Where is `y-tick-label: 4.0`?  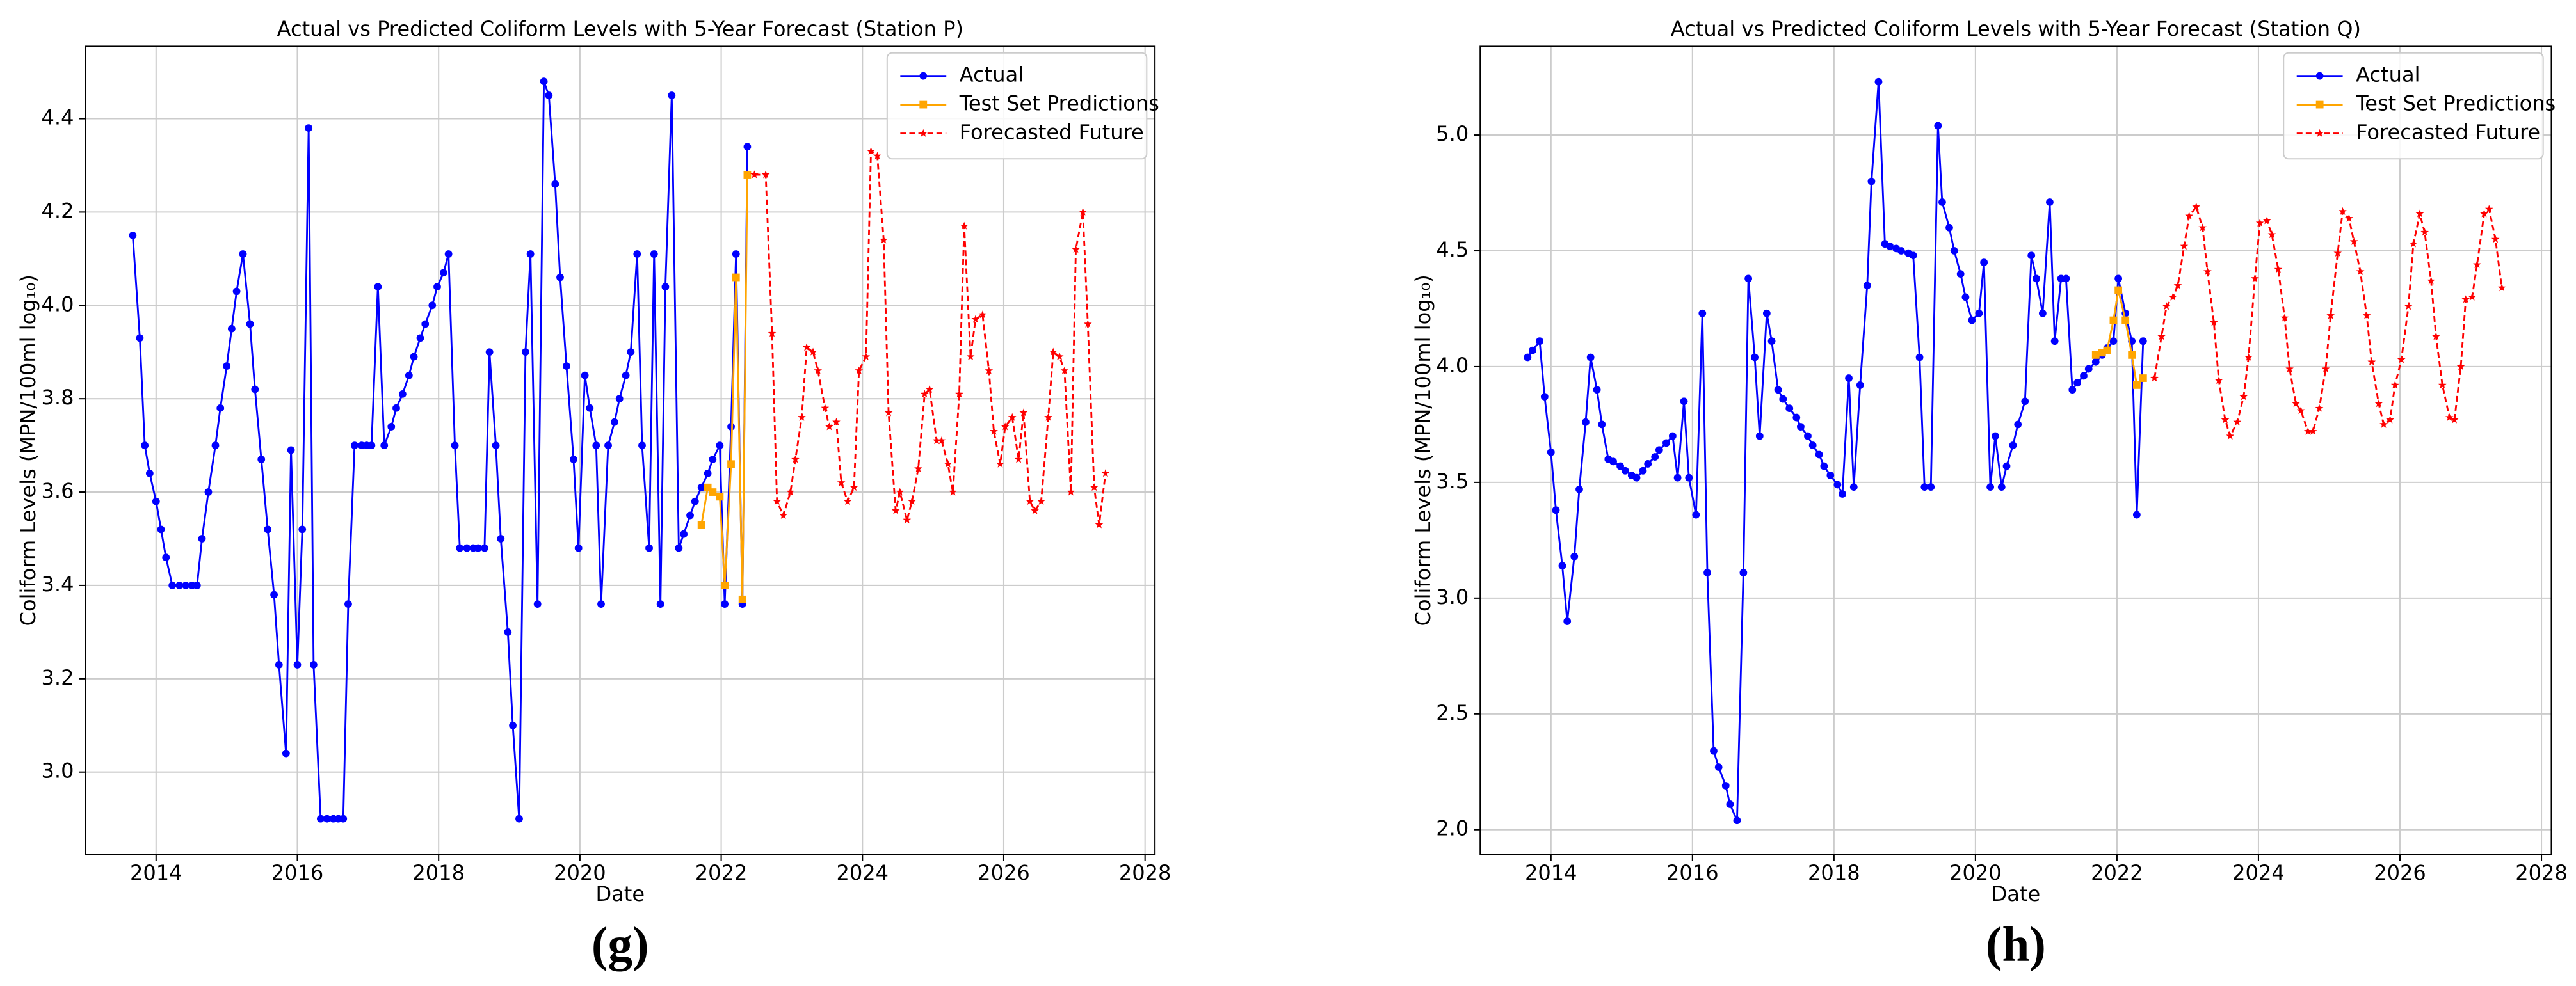 y-tick-label: 4.0 is located at coordinates (1452, 365).